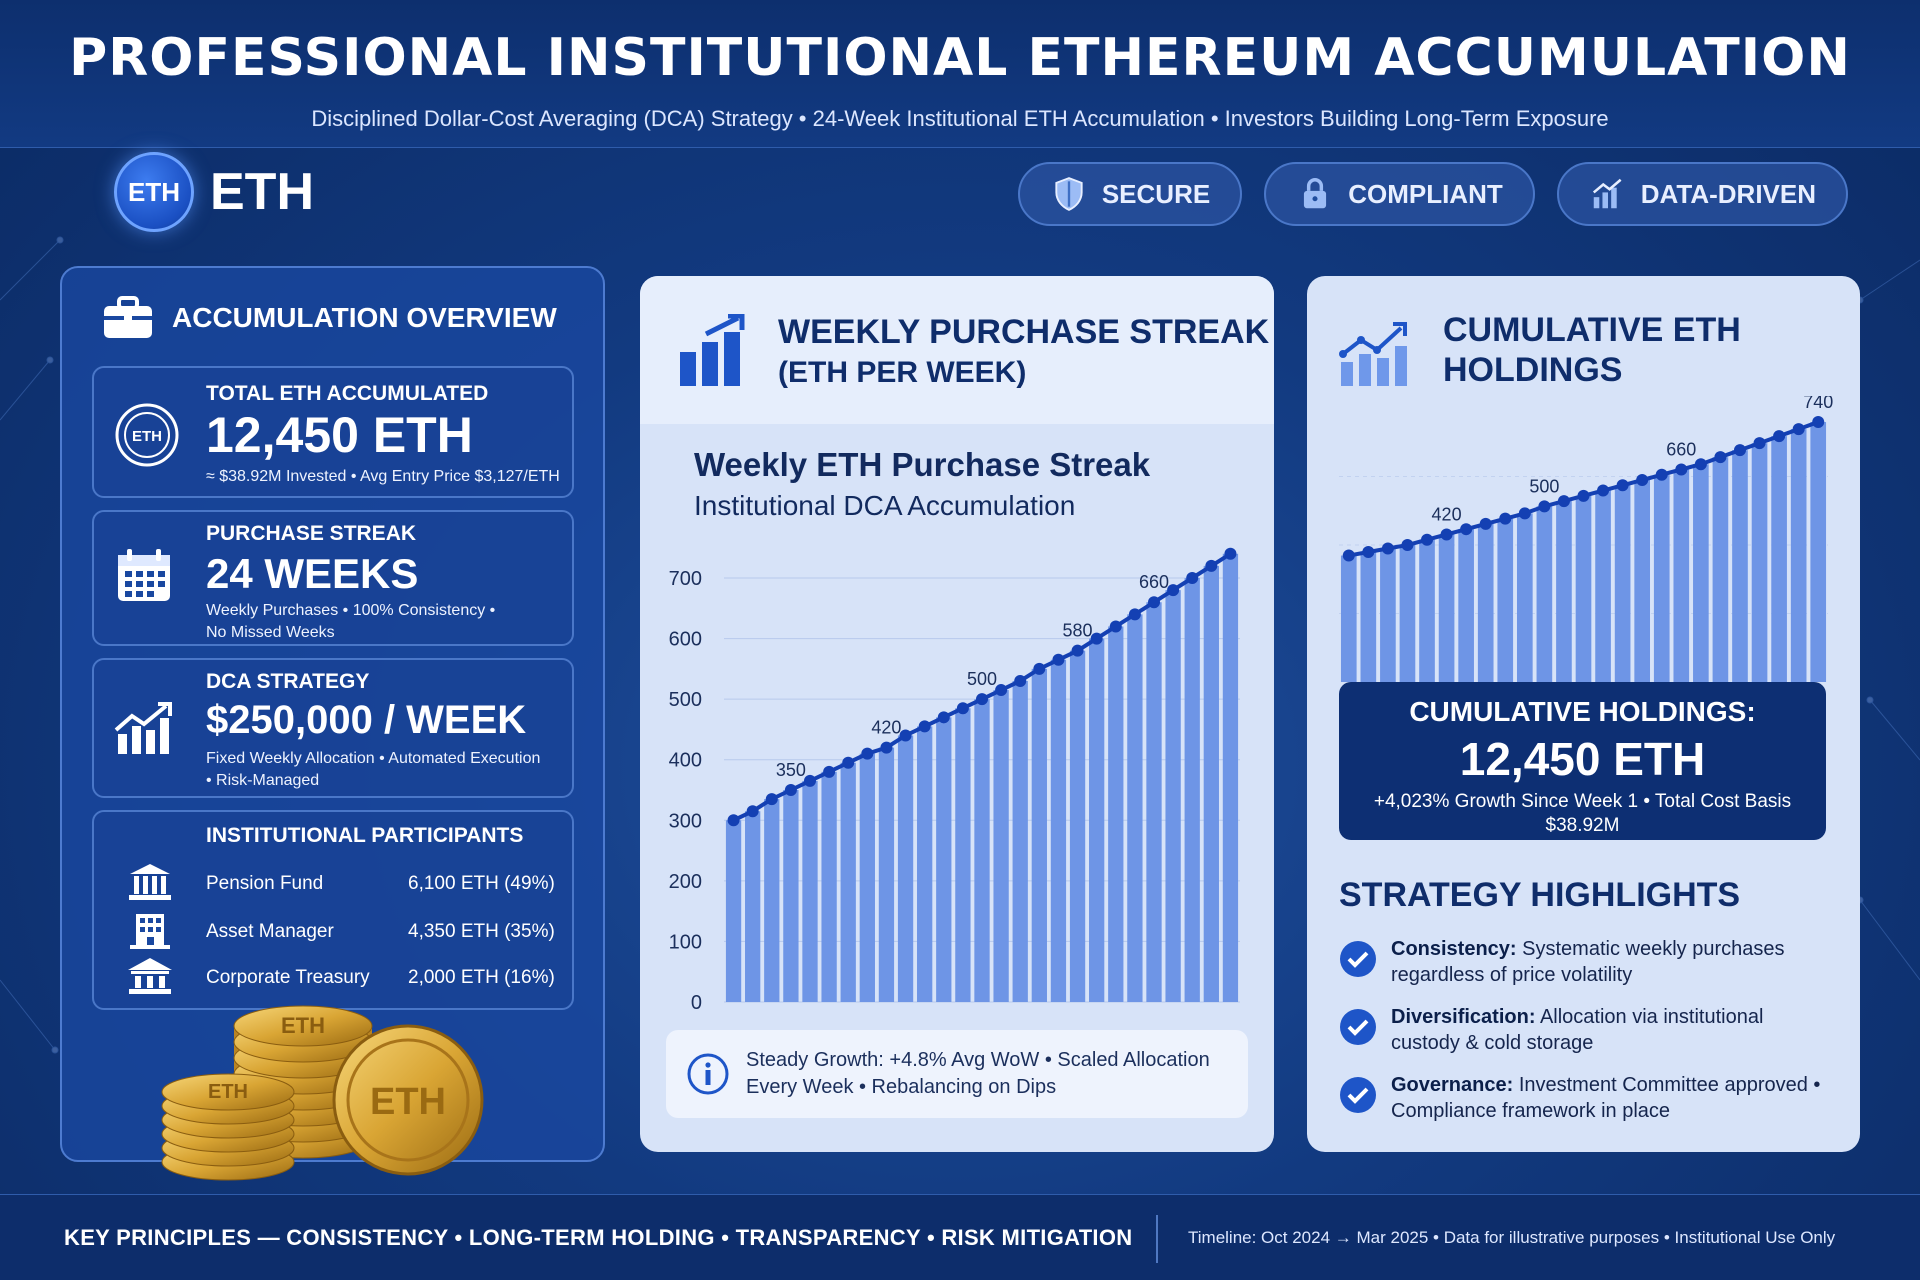  I want to click on trend-up-icon, so click(145, 730).